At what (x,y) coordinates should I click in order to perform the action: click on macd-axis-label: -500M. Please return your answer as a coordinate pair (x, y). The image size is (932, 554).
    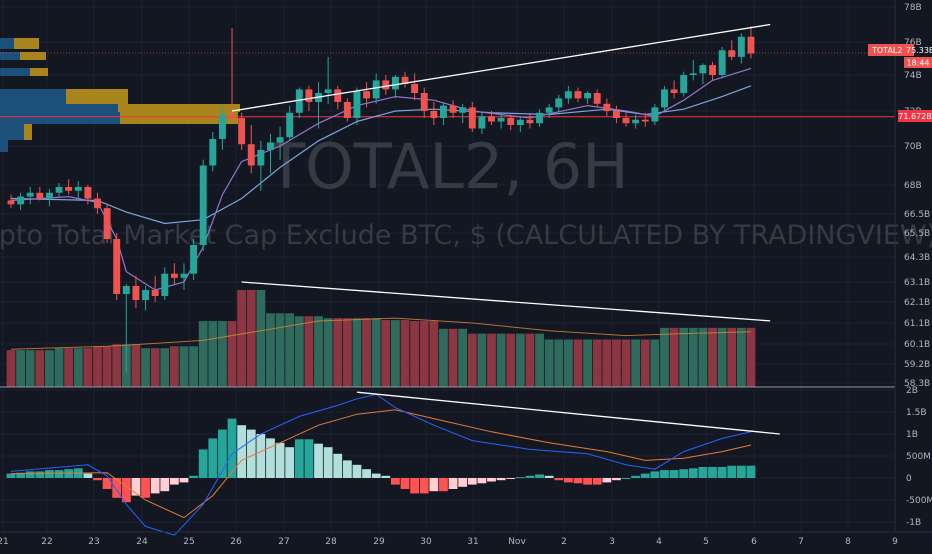
    Looking at the image, I should click on (919, 501).